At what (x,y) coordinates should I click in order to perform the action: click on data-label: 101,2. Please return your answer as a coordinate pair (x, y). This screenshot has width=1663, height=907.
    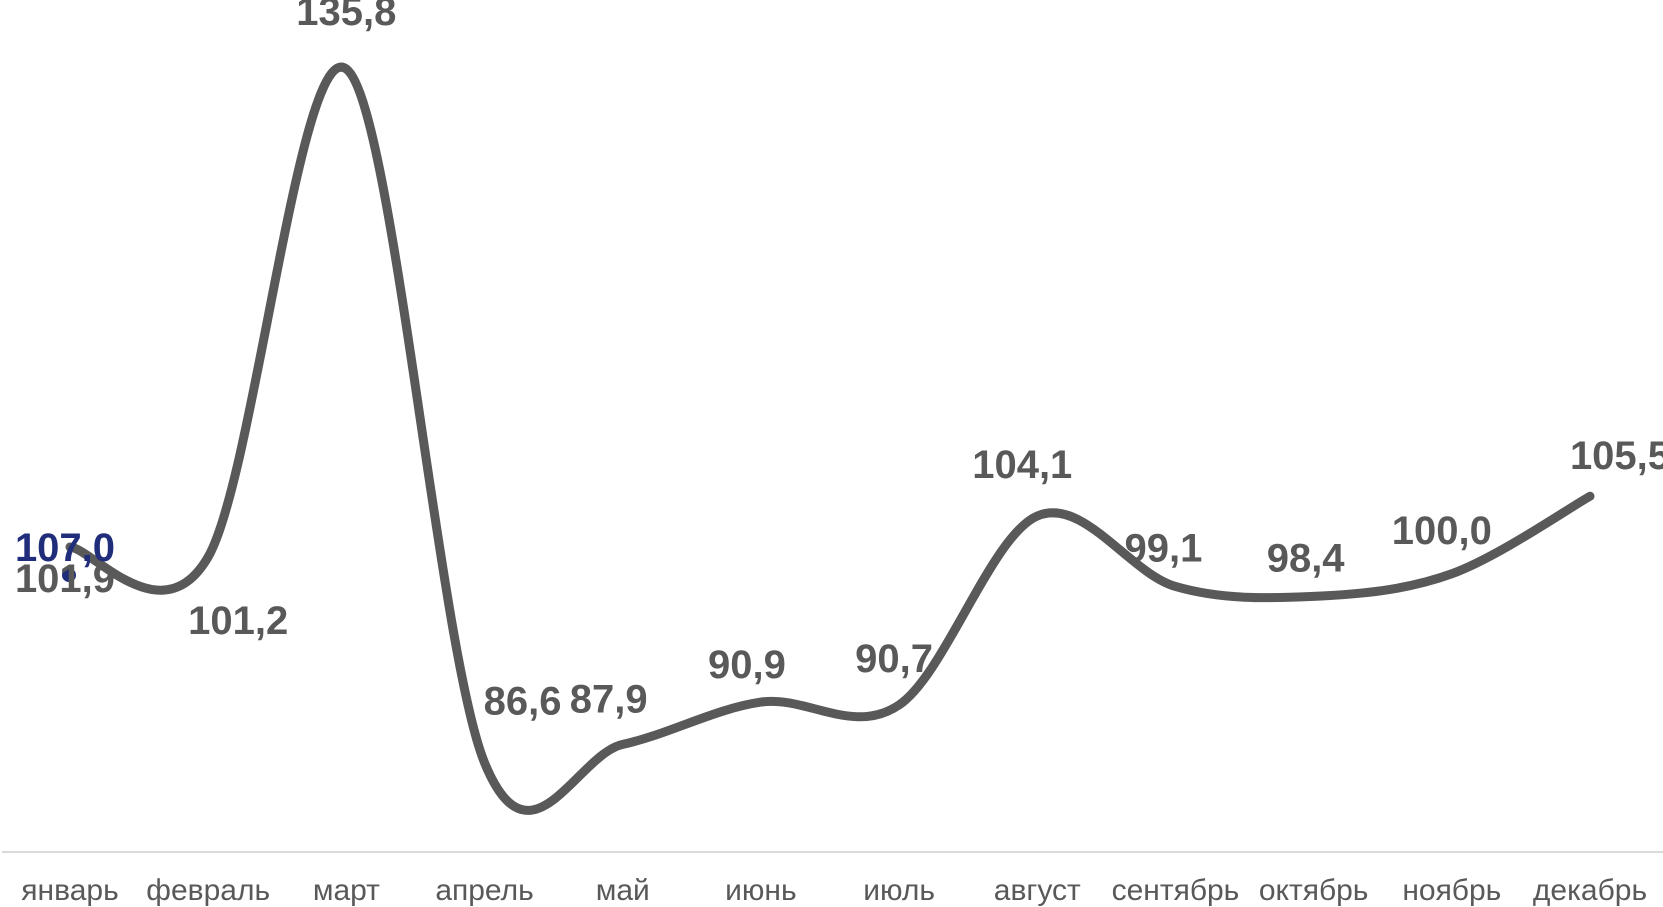
    Looking at the image, I should click on (238, 621).